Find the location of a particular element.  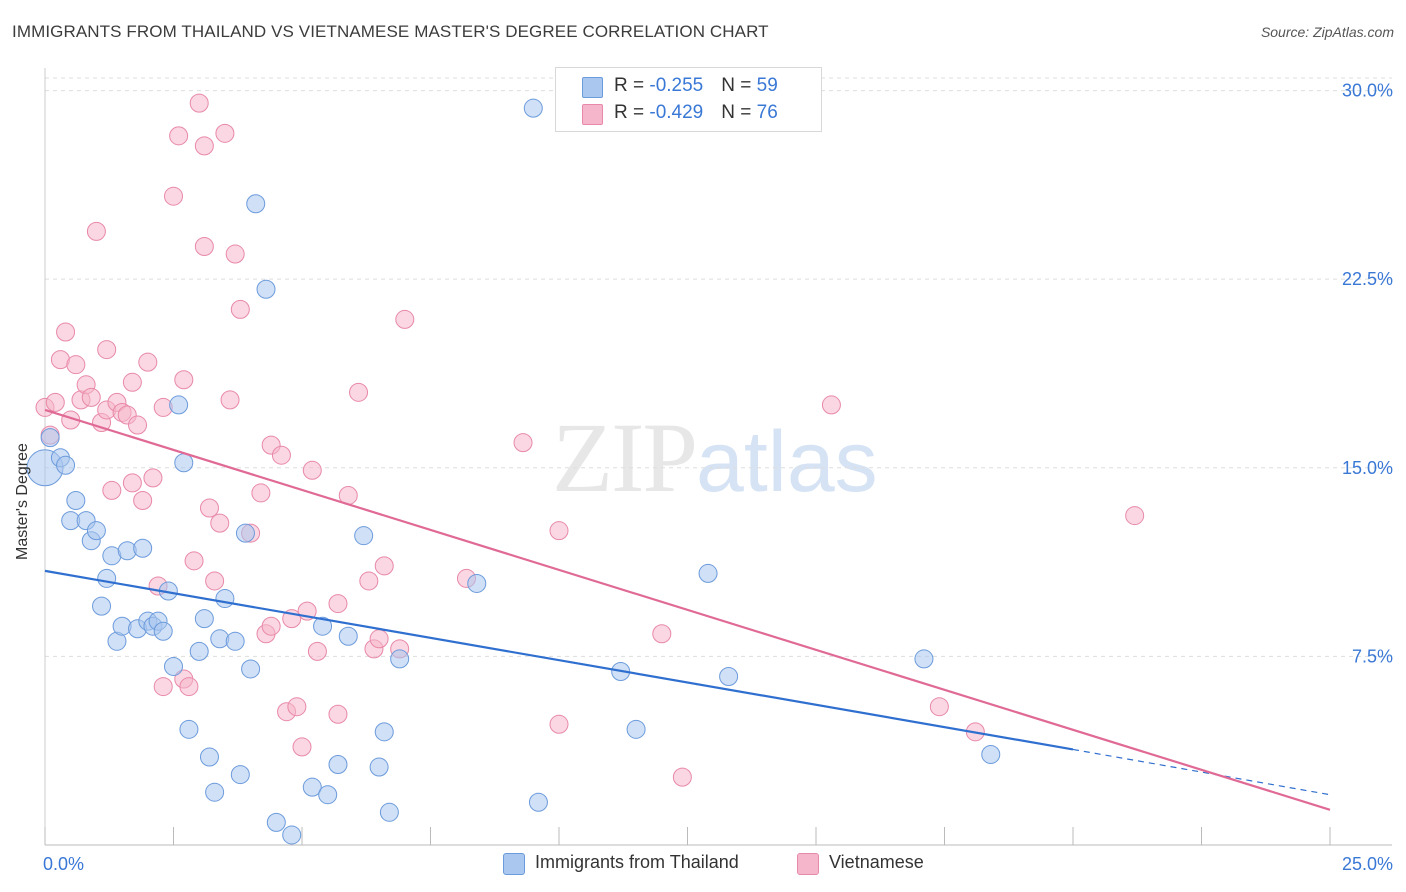

y-tick-label: 22.5% is located at coordinates (1367, 279).